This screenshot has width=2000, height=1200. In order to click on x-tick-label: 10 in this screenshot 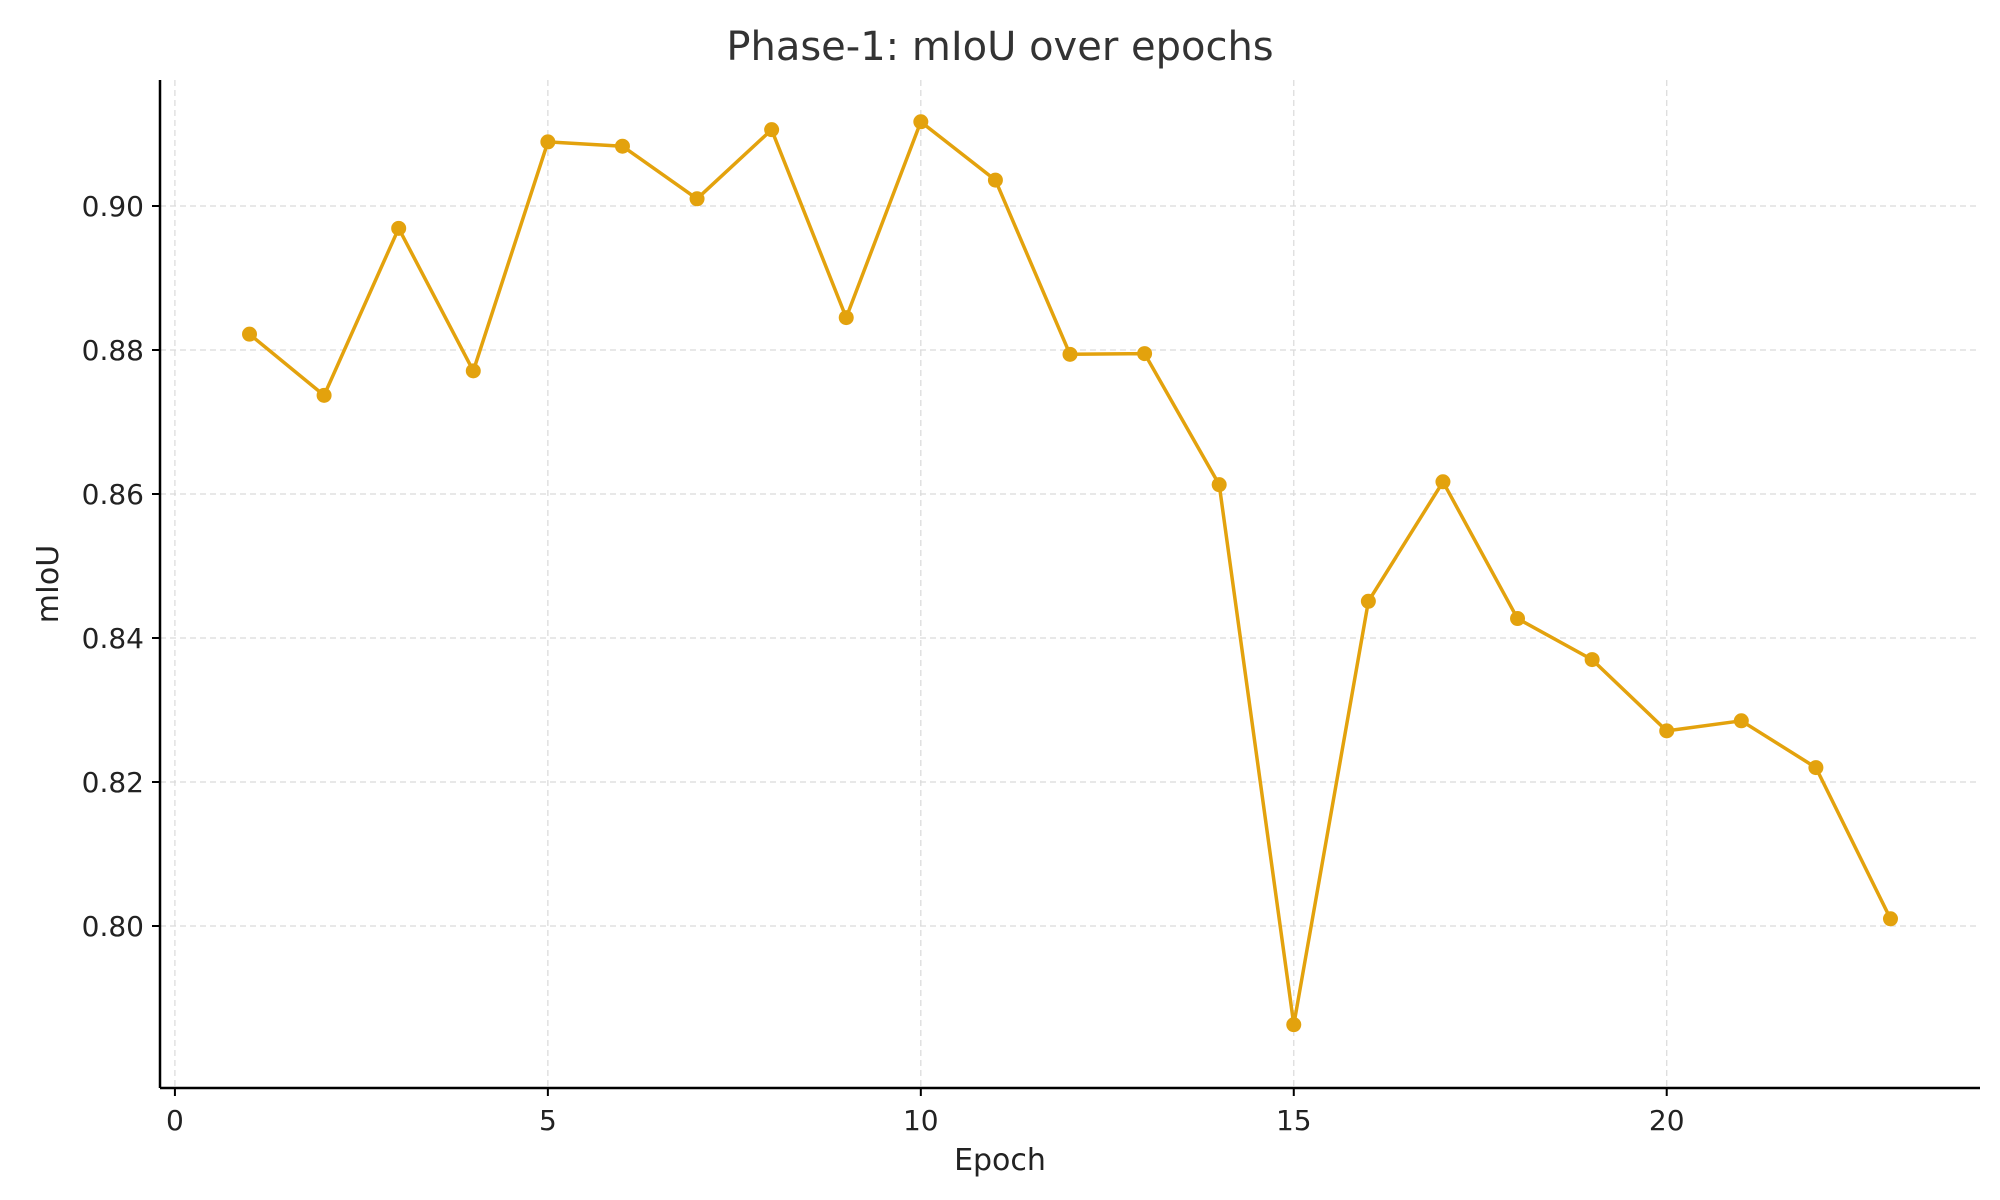, I will do `click(921, 1120)`.